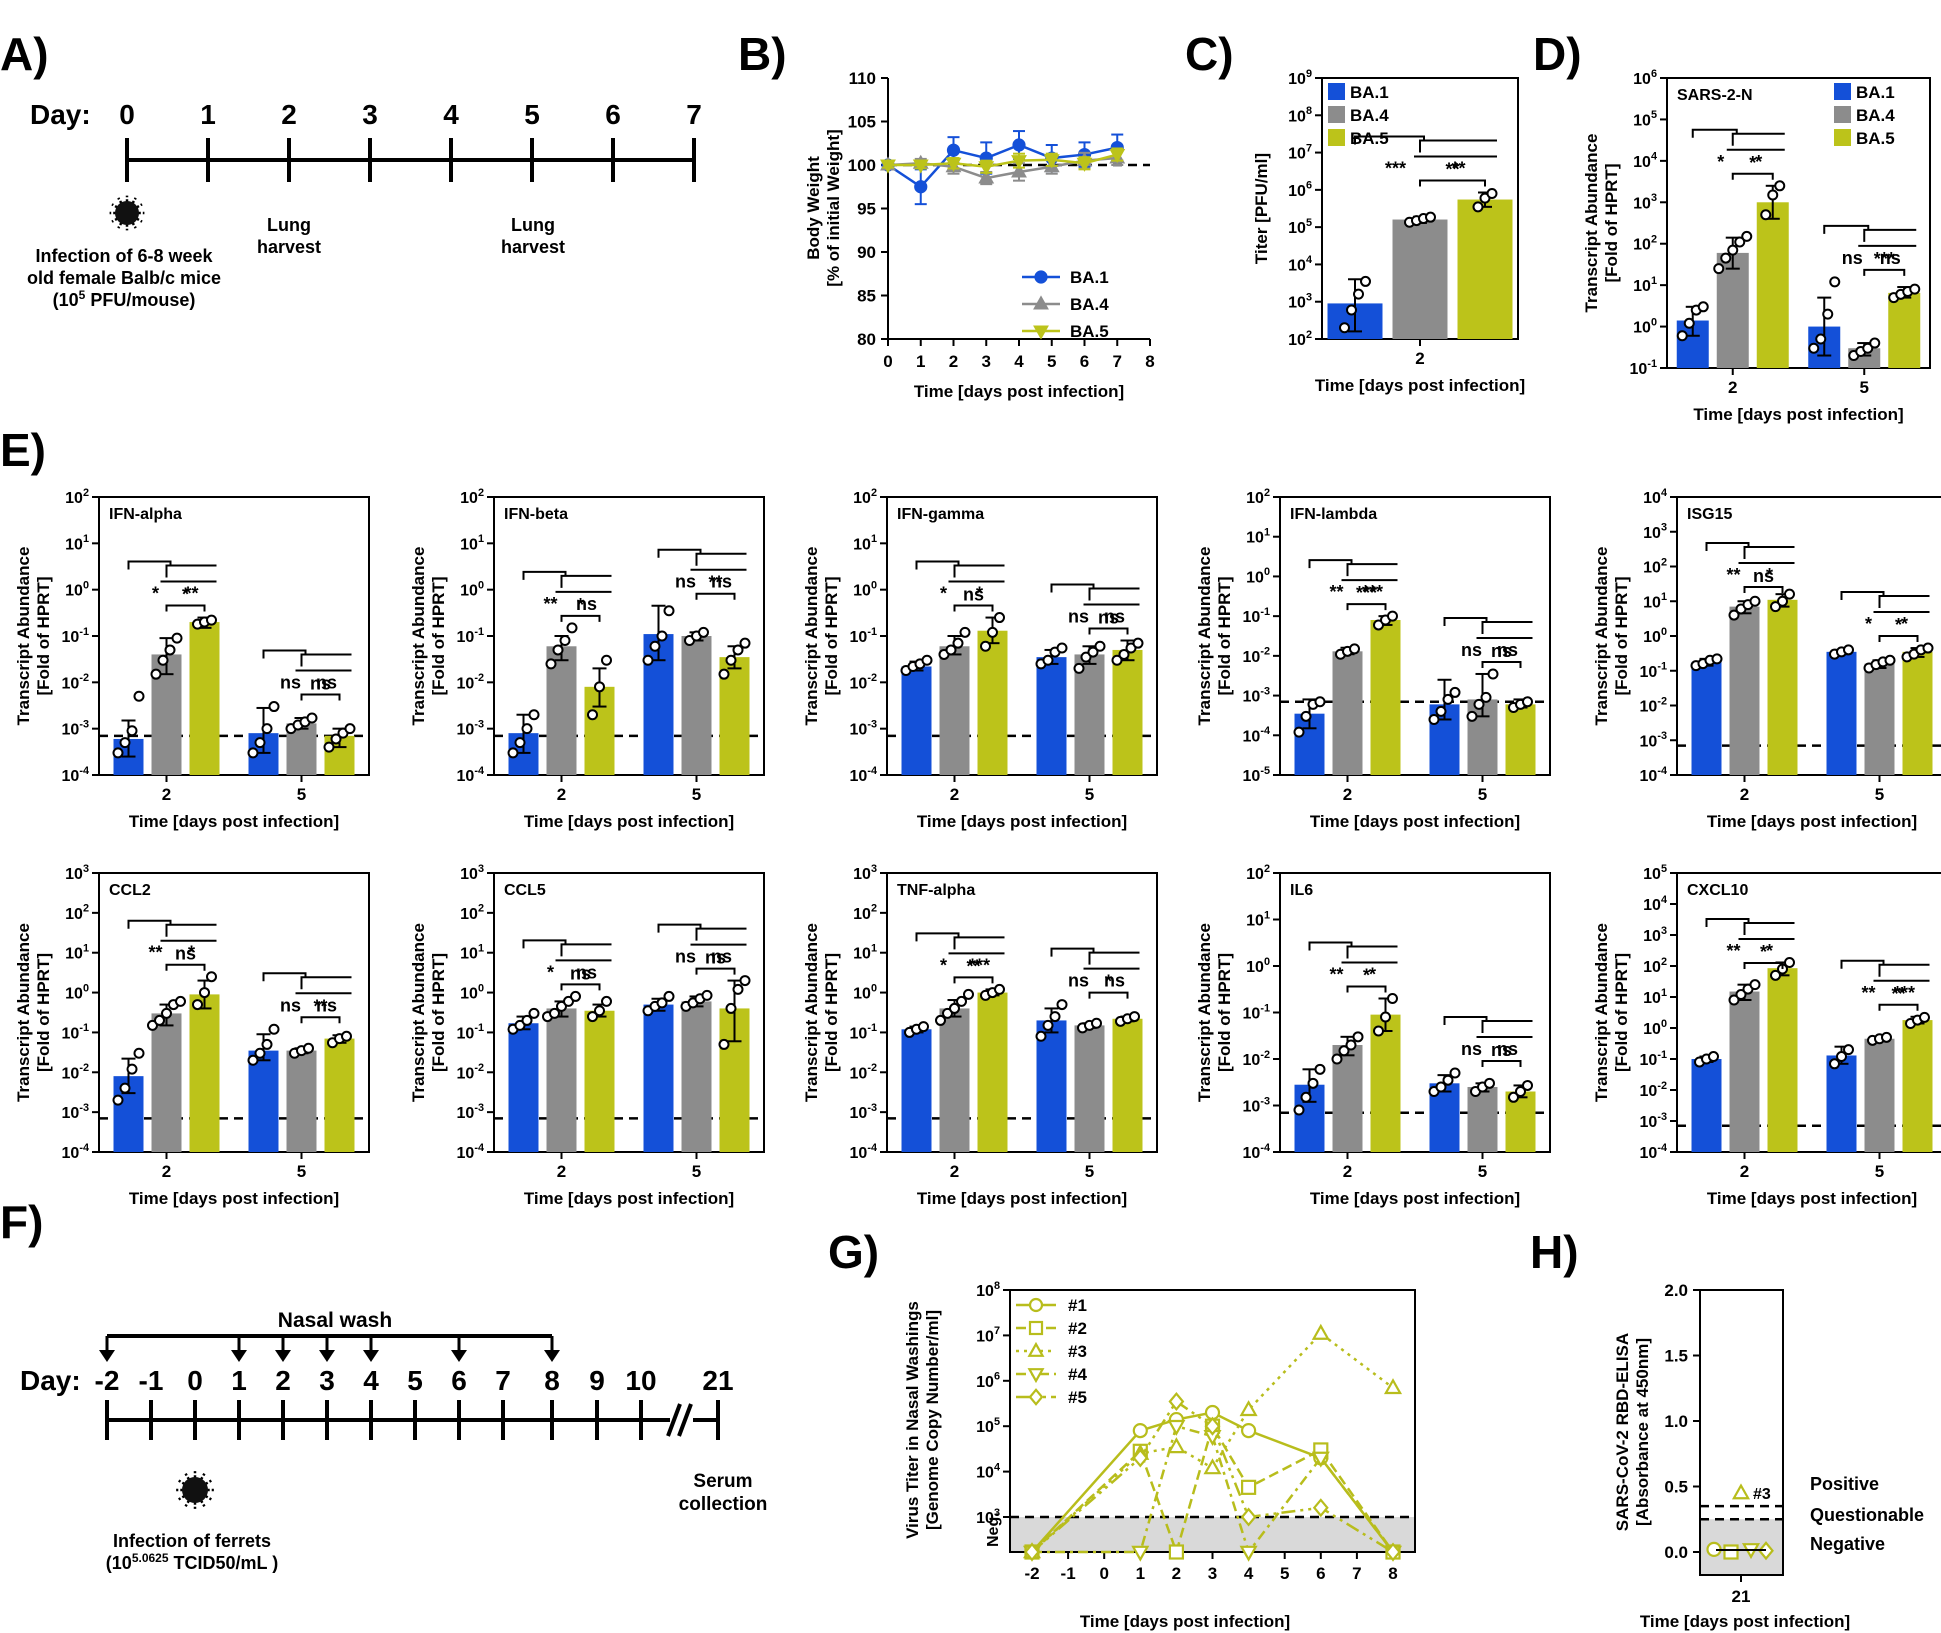 This screenshot has width=1941, height=1633. I want to click on chart-title: TNF-alpha, so click(936, 890).